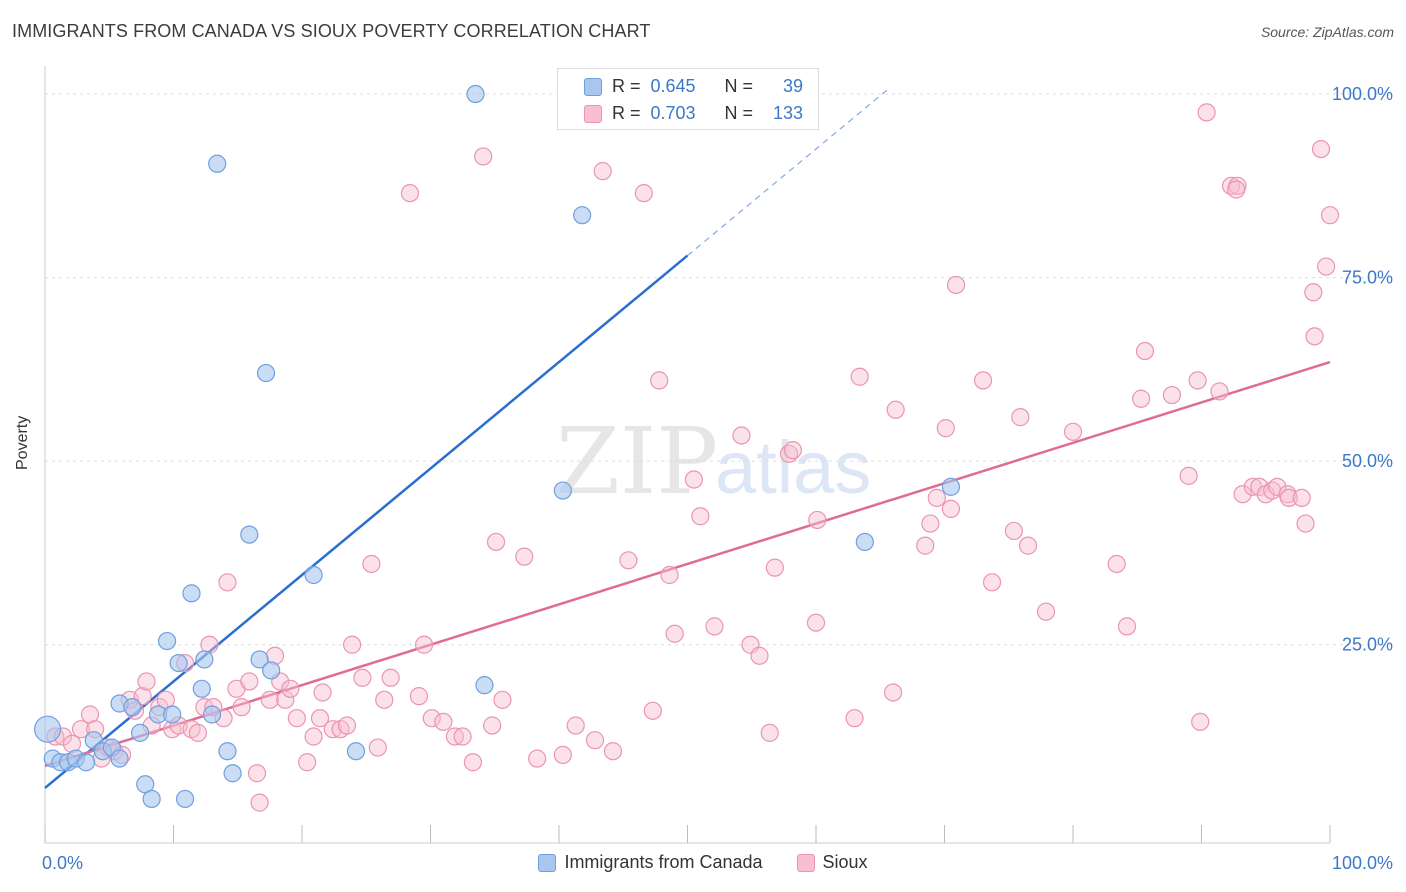 The image size is (1406, 892). What do you see at coordinates (832, 862) in the screenshot?
I see `legend-item-sioux: Sioux` at bounding box center [832, 862].